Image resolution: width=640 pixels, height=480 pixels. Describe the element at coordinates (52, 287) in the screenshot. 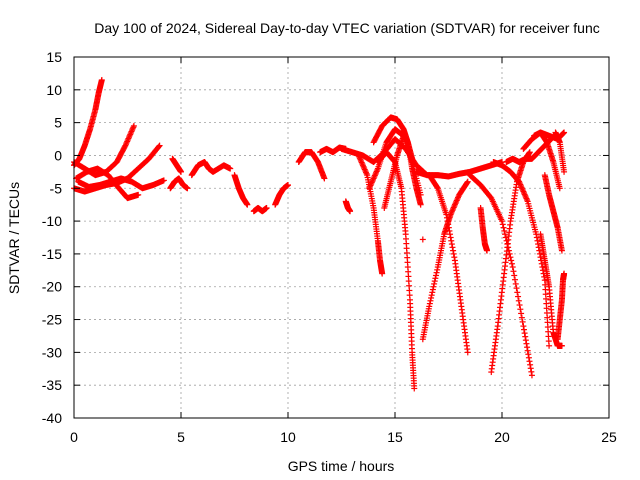

I see `y-tick-label: -20` at that location.